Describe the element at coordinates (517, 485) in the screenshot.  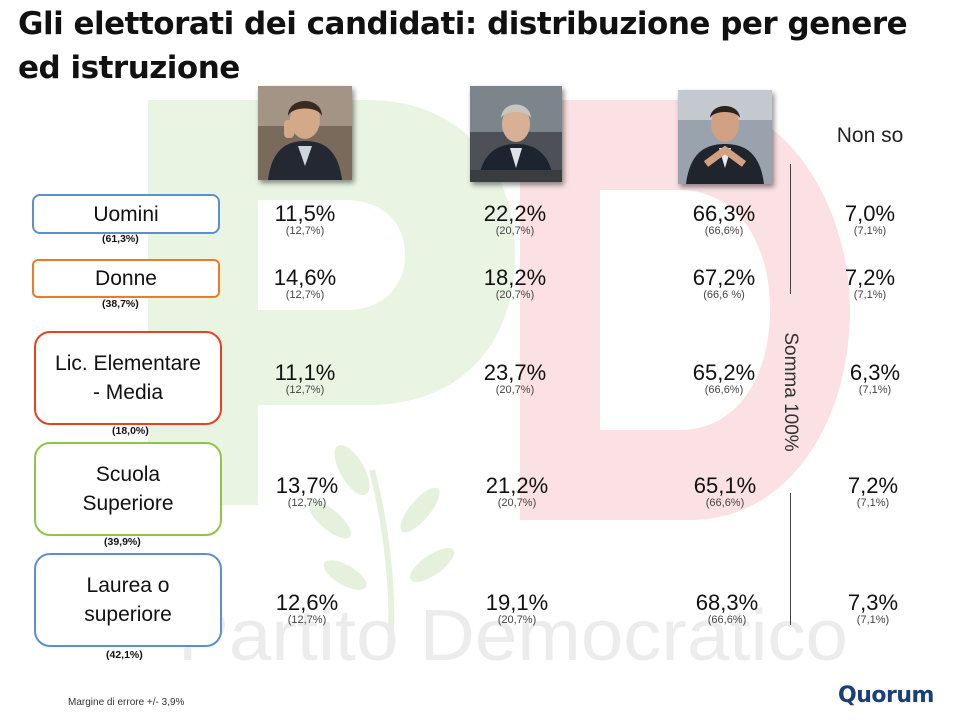
I see `cell-value: 21,2%` at that location.